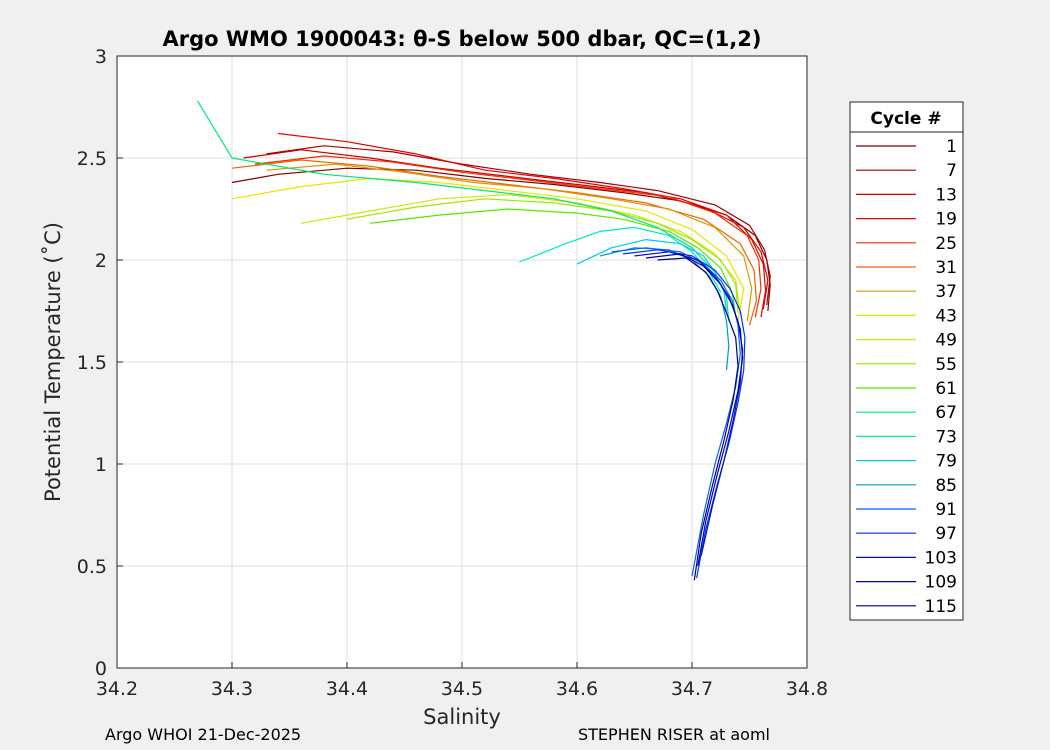 This screenshot has width=1050, height=750. What do you see at coordinates (101, 57) in the screenshot?
I see `y-tick-label: 3` at bounding box center [101, 57].